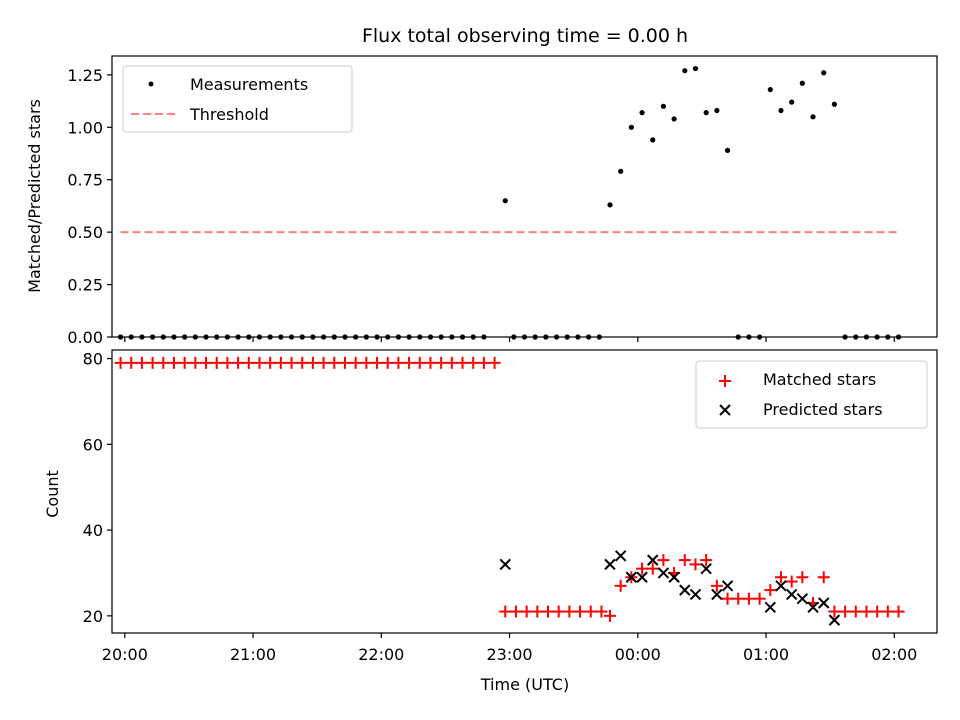  Describe the element at coordinates (85, 180) in the screenshot. I see `top-y-tick-label: 0.75` at that location.